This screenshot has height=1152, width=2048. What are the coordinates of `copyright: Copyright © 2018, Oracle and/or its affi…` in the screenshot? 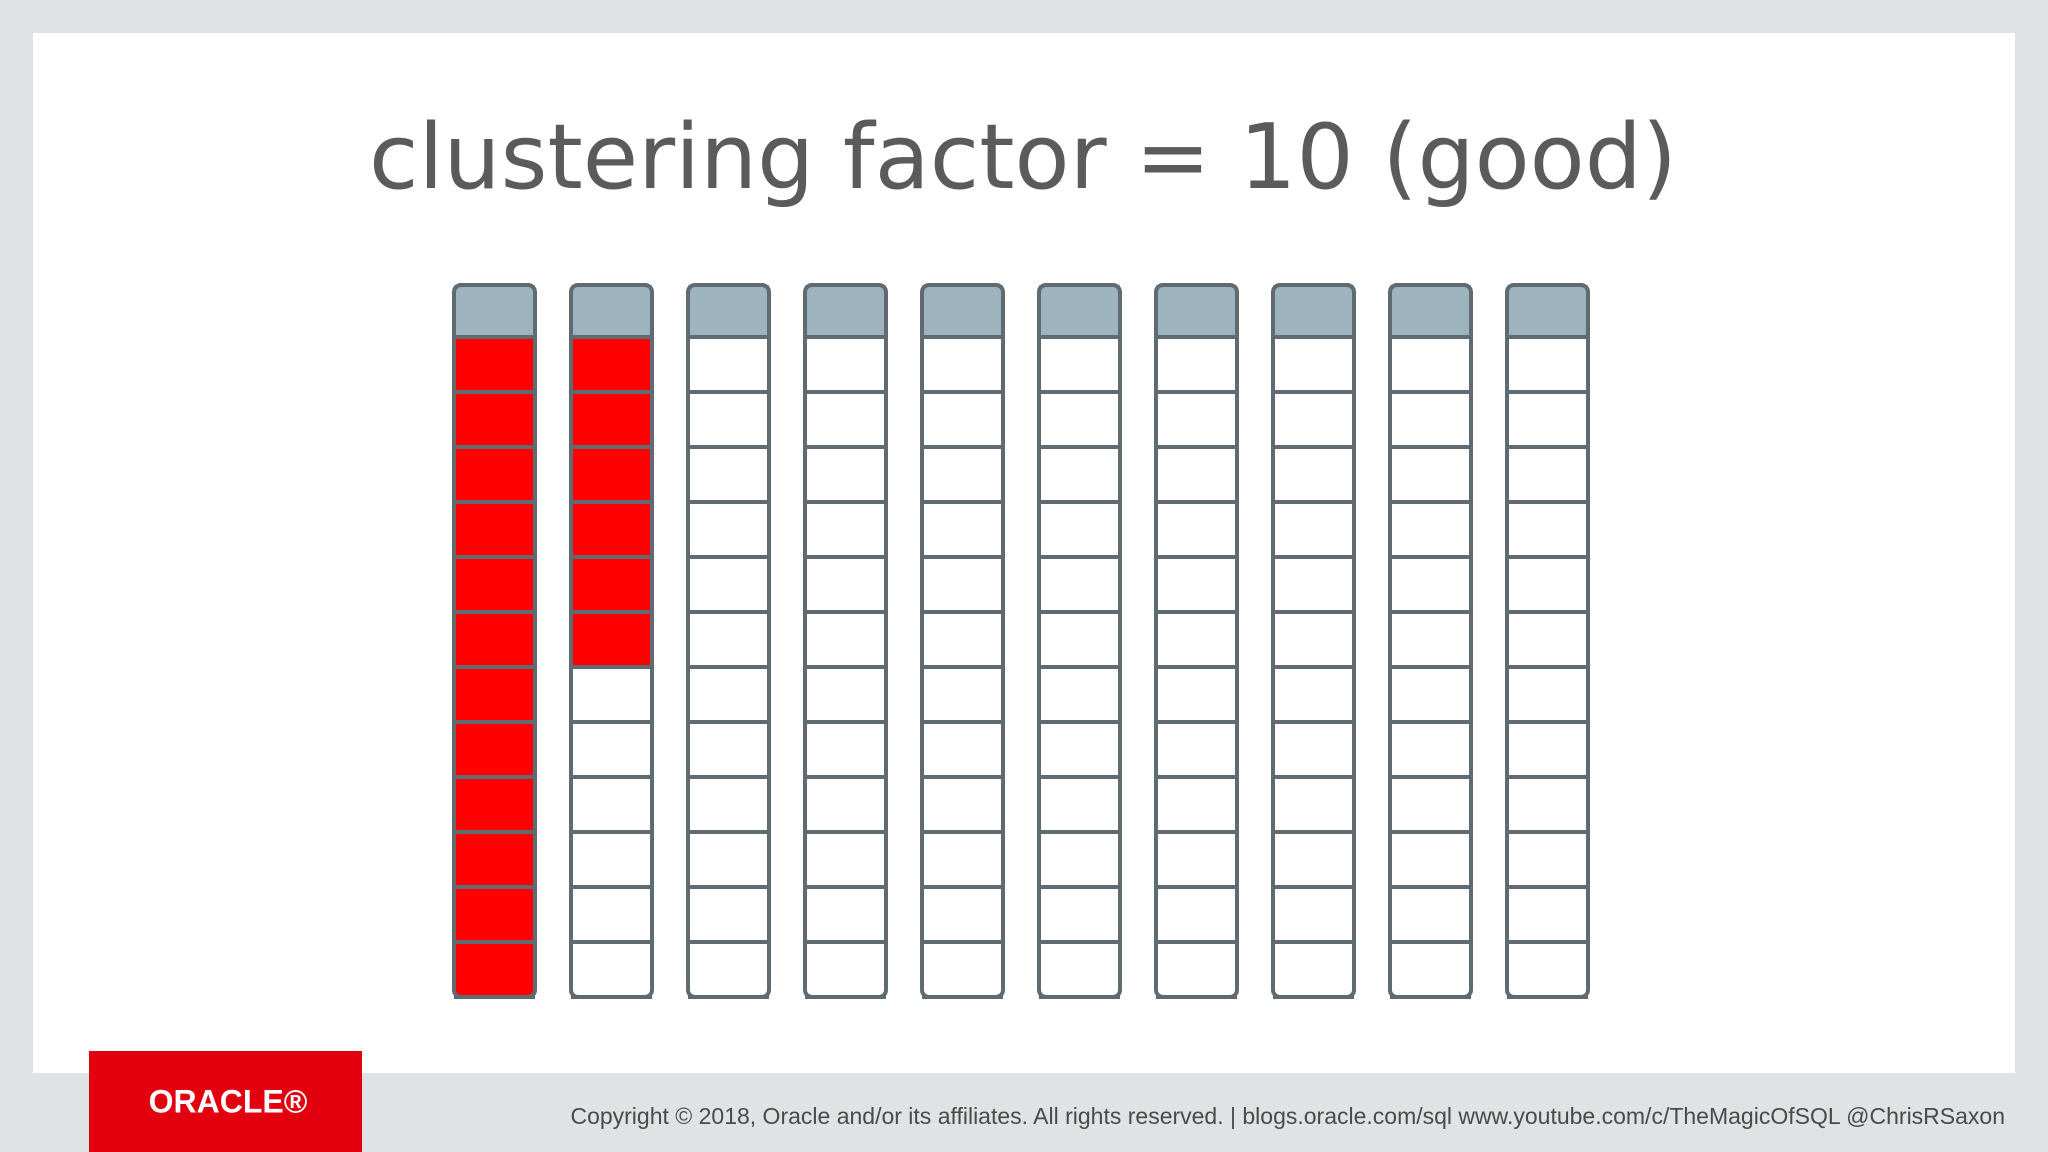 It's located at (1287, 1116).